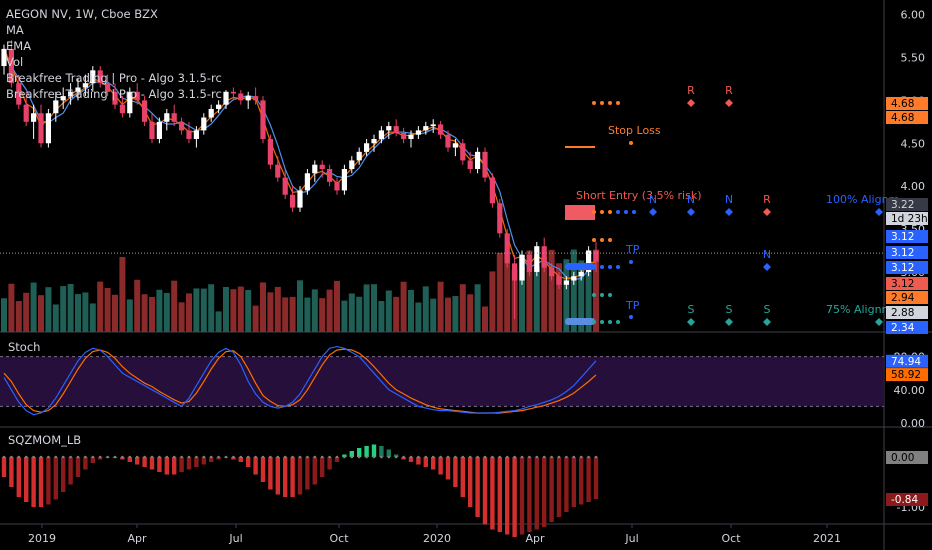 This screenshot has height=550, width=932. What do you see at coordinates (904, 500) in the screenshot?
I see `sqz-value-label: -0.84` at bounding box center [904, 500].